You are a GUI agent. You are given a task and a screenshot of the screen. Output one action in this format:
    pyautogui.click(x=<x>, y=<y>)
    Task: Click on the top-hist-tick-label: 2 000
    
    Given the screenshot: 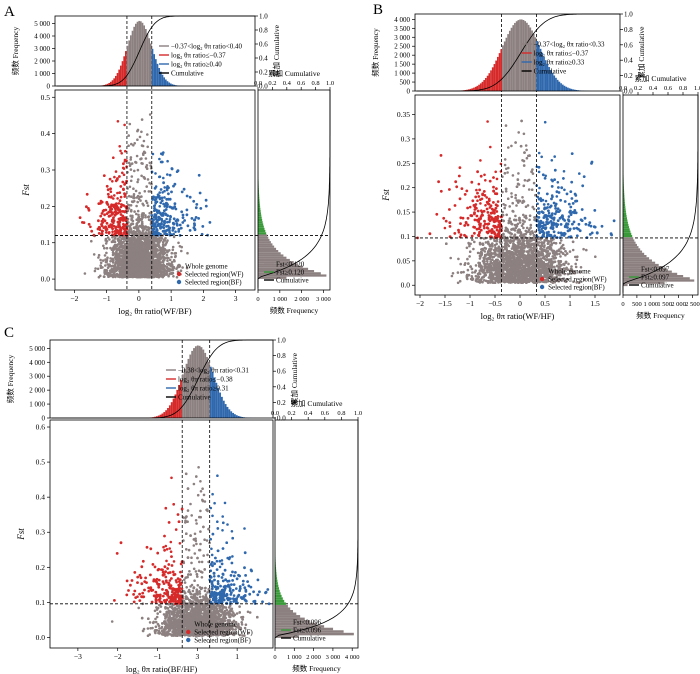 What is the action you would take?
    pyautogui.click(x=42, y=62)
    